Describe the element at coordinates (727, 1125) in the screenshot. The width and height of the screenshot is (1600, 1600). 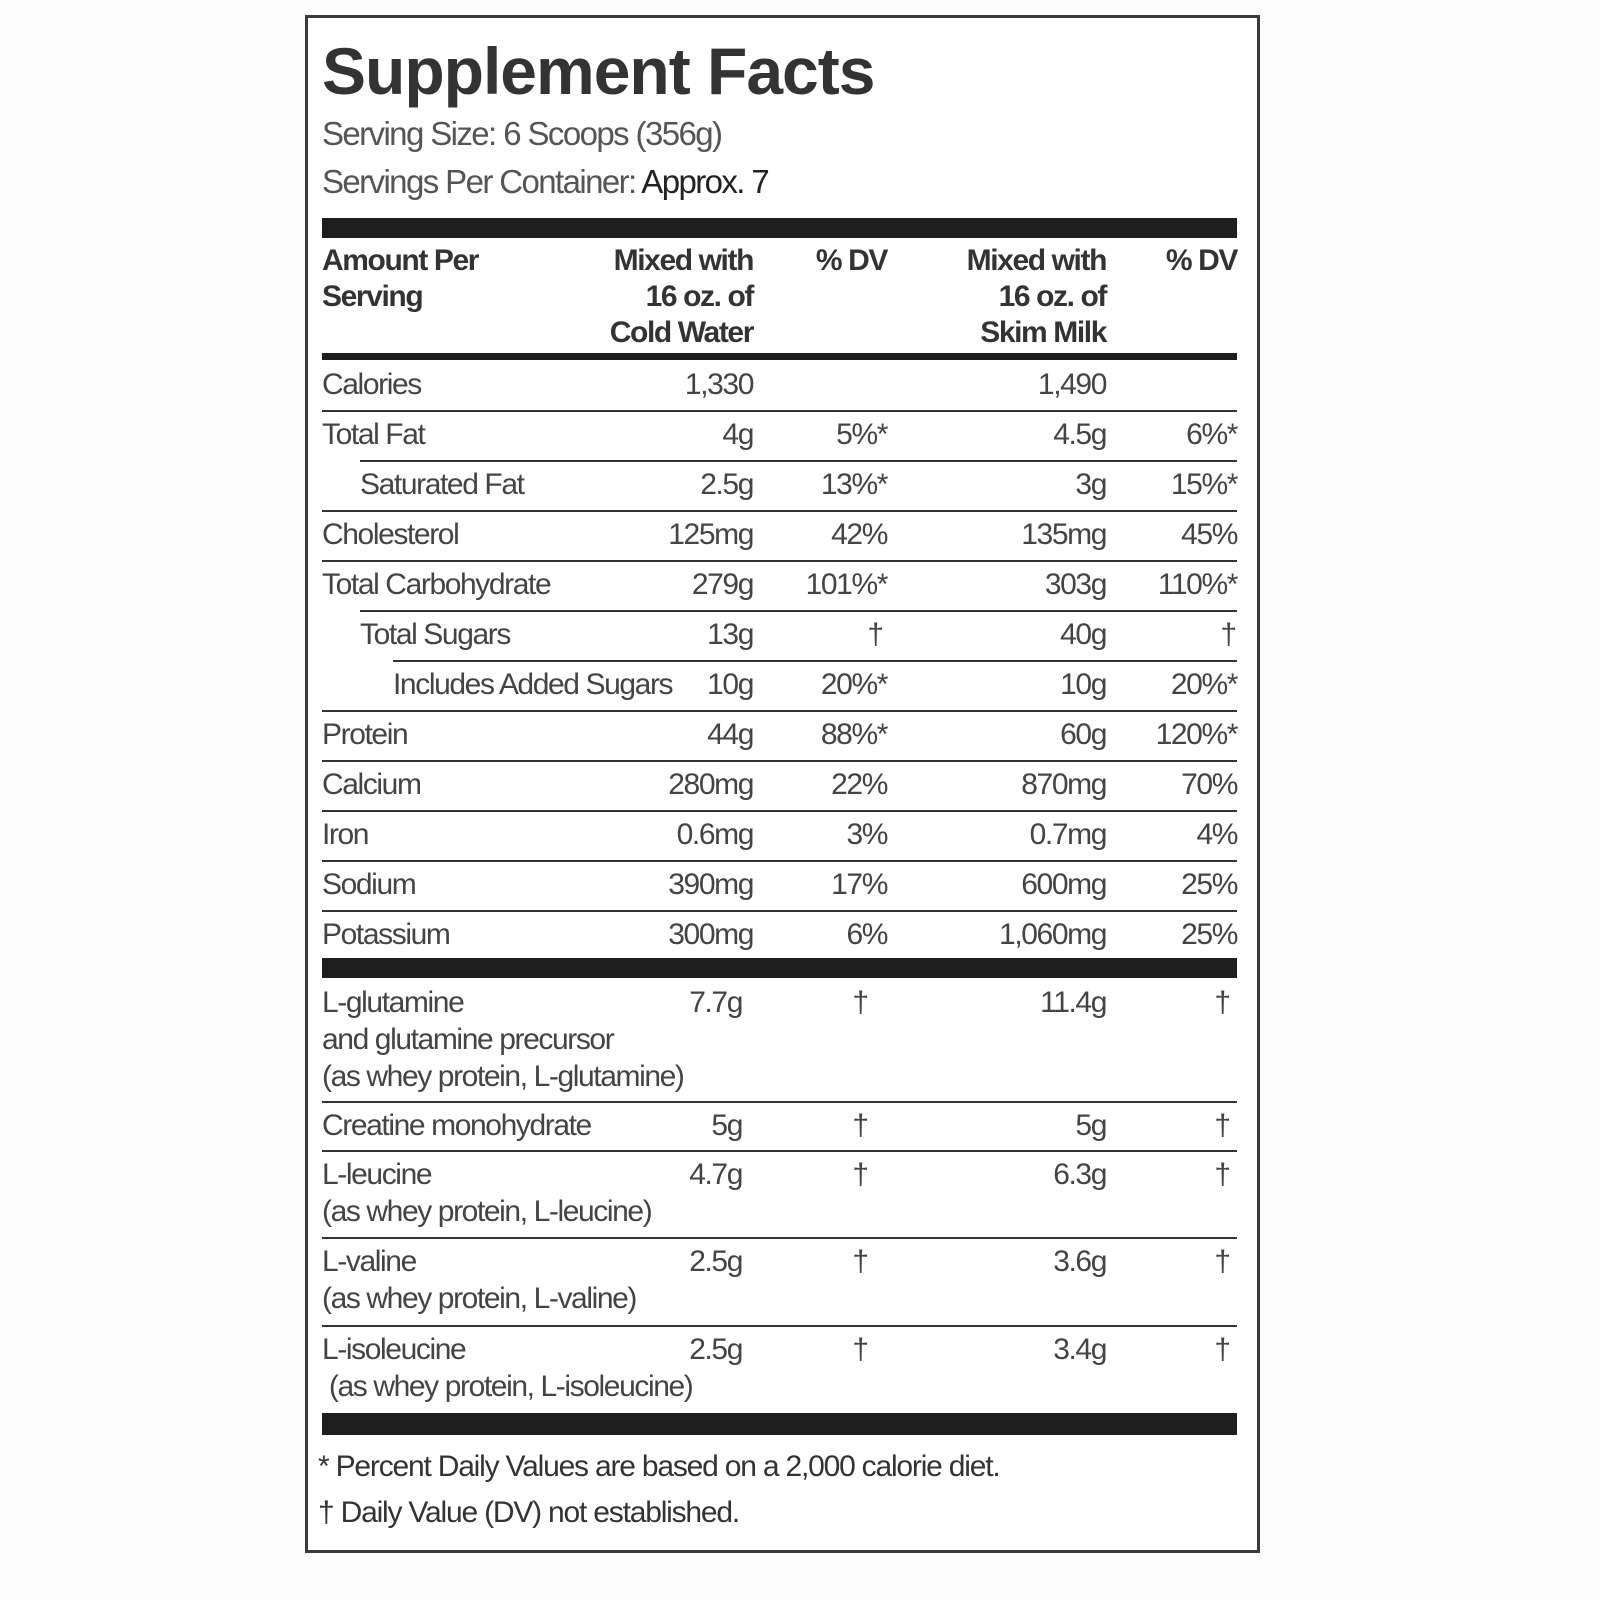
I see `amount-cold-water: 5g` at that location.